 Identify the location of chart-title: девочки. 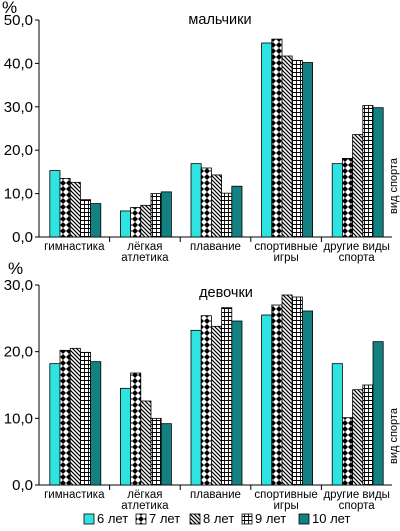
(226, 293).